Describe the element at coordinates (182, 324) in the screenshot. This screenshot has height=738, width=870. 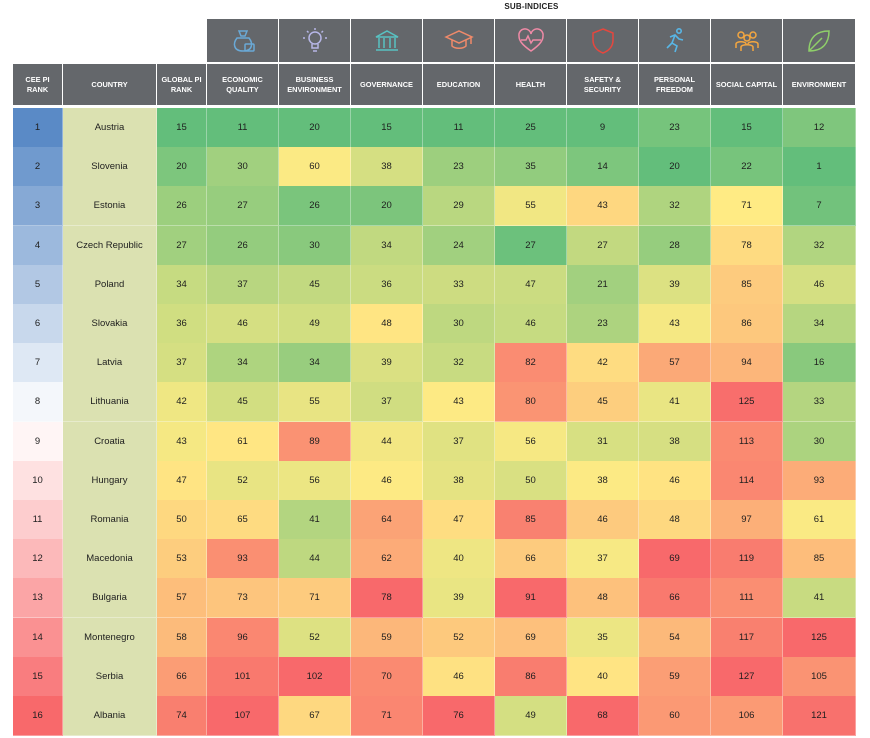
I see `global-rank-cell: 36` at that location.